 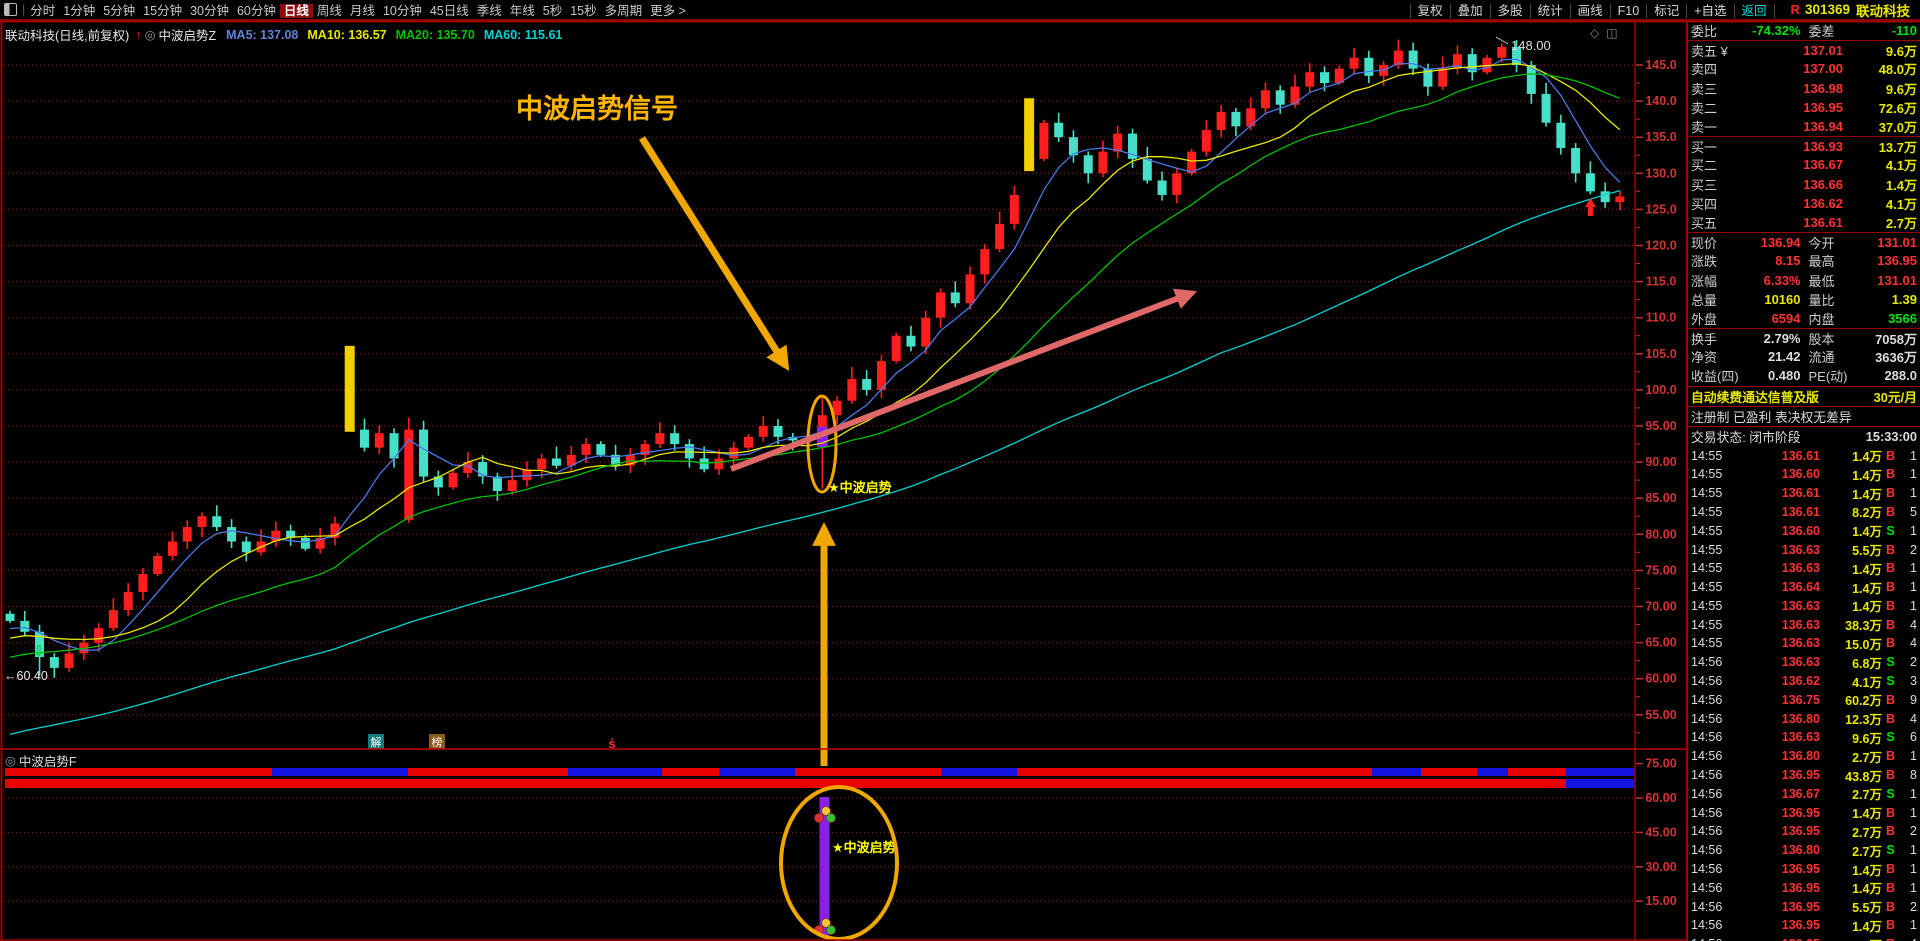 What do you see at coordinates (1804, 260) in the screenshot?
I see `panel-row: 涨跌 8.15 最高 136.95` at bounding box center [1804, 260].